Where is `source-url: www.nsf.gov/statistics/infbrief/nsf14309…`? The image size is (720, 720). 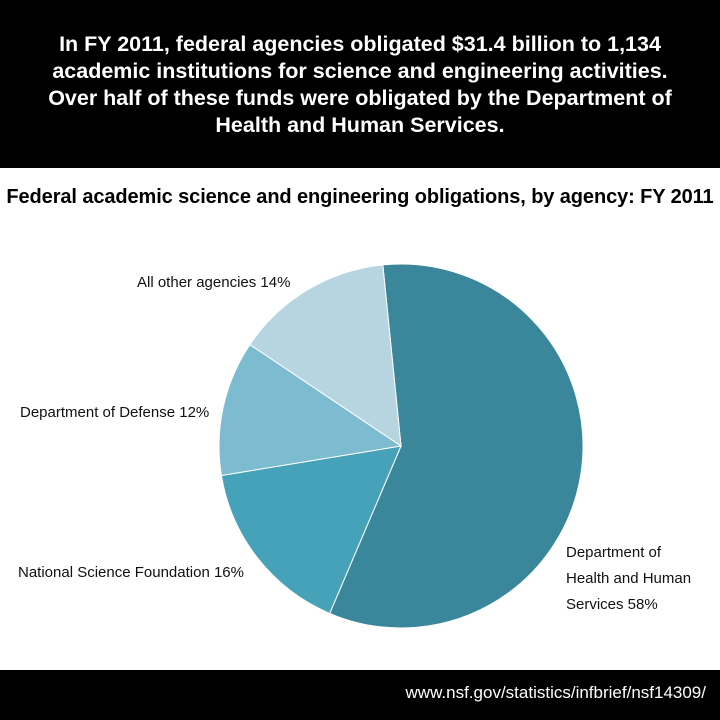 source-url: www.nsf.gov/statistics/infbrief/nsf14309… is located at coordinates (555, 692).